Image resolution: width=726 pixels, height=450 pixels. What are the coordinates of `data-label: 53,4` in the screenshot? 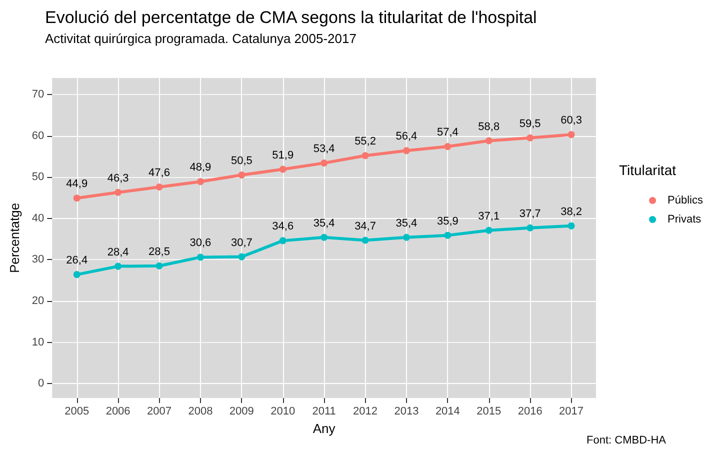 It's located at (324, 149).